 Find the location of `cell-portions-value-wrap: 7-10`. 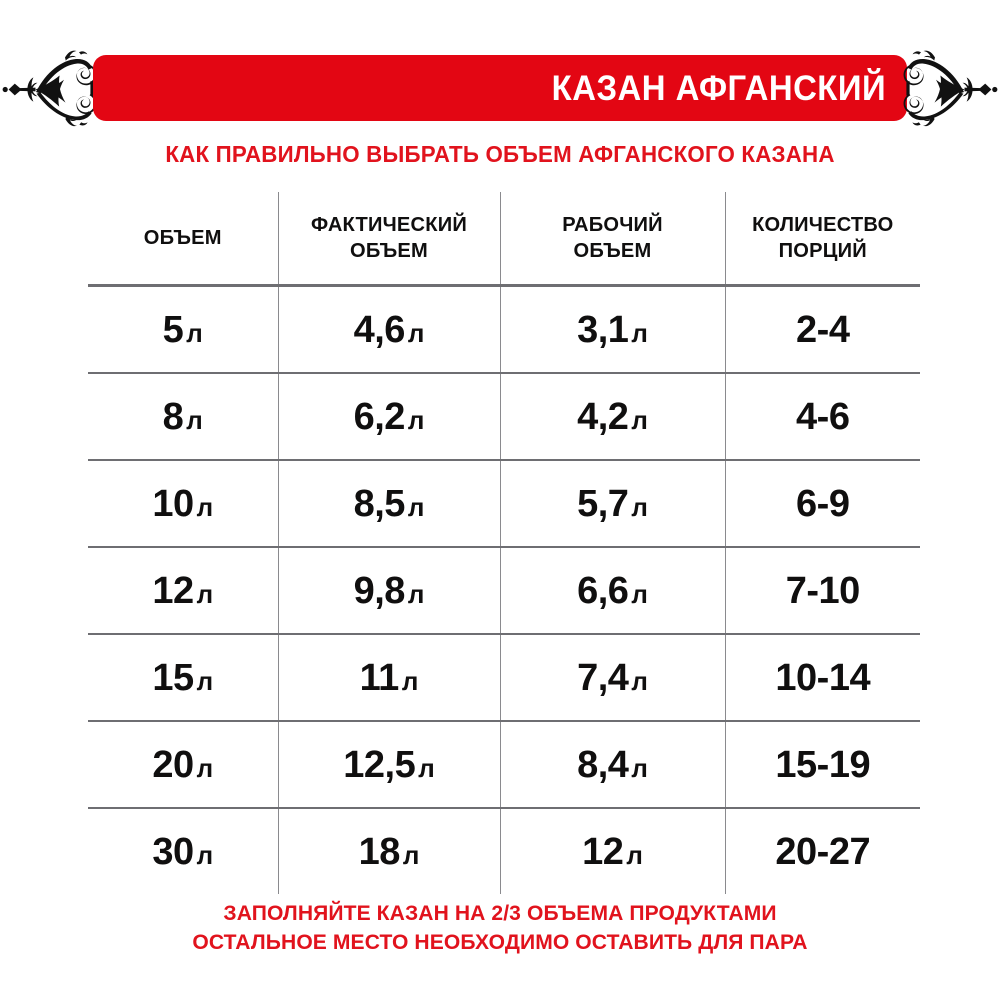

cell-portions-value-wrap: 7-10 is located at coordinates (823, 590).